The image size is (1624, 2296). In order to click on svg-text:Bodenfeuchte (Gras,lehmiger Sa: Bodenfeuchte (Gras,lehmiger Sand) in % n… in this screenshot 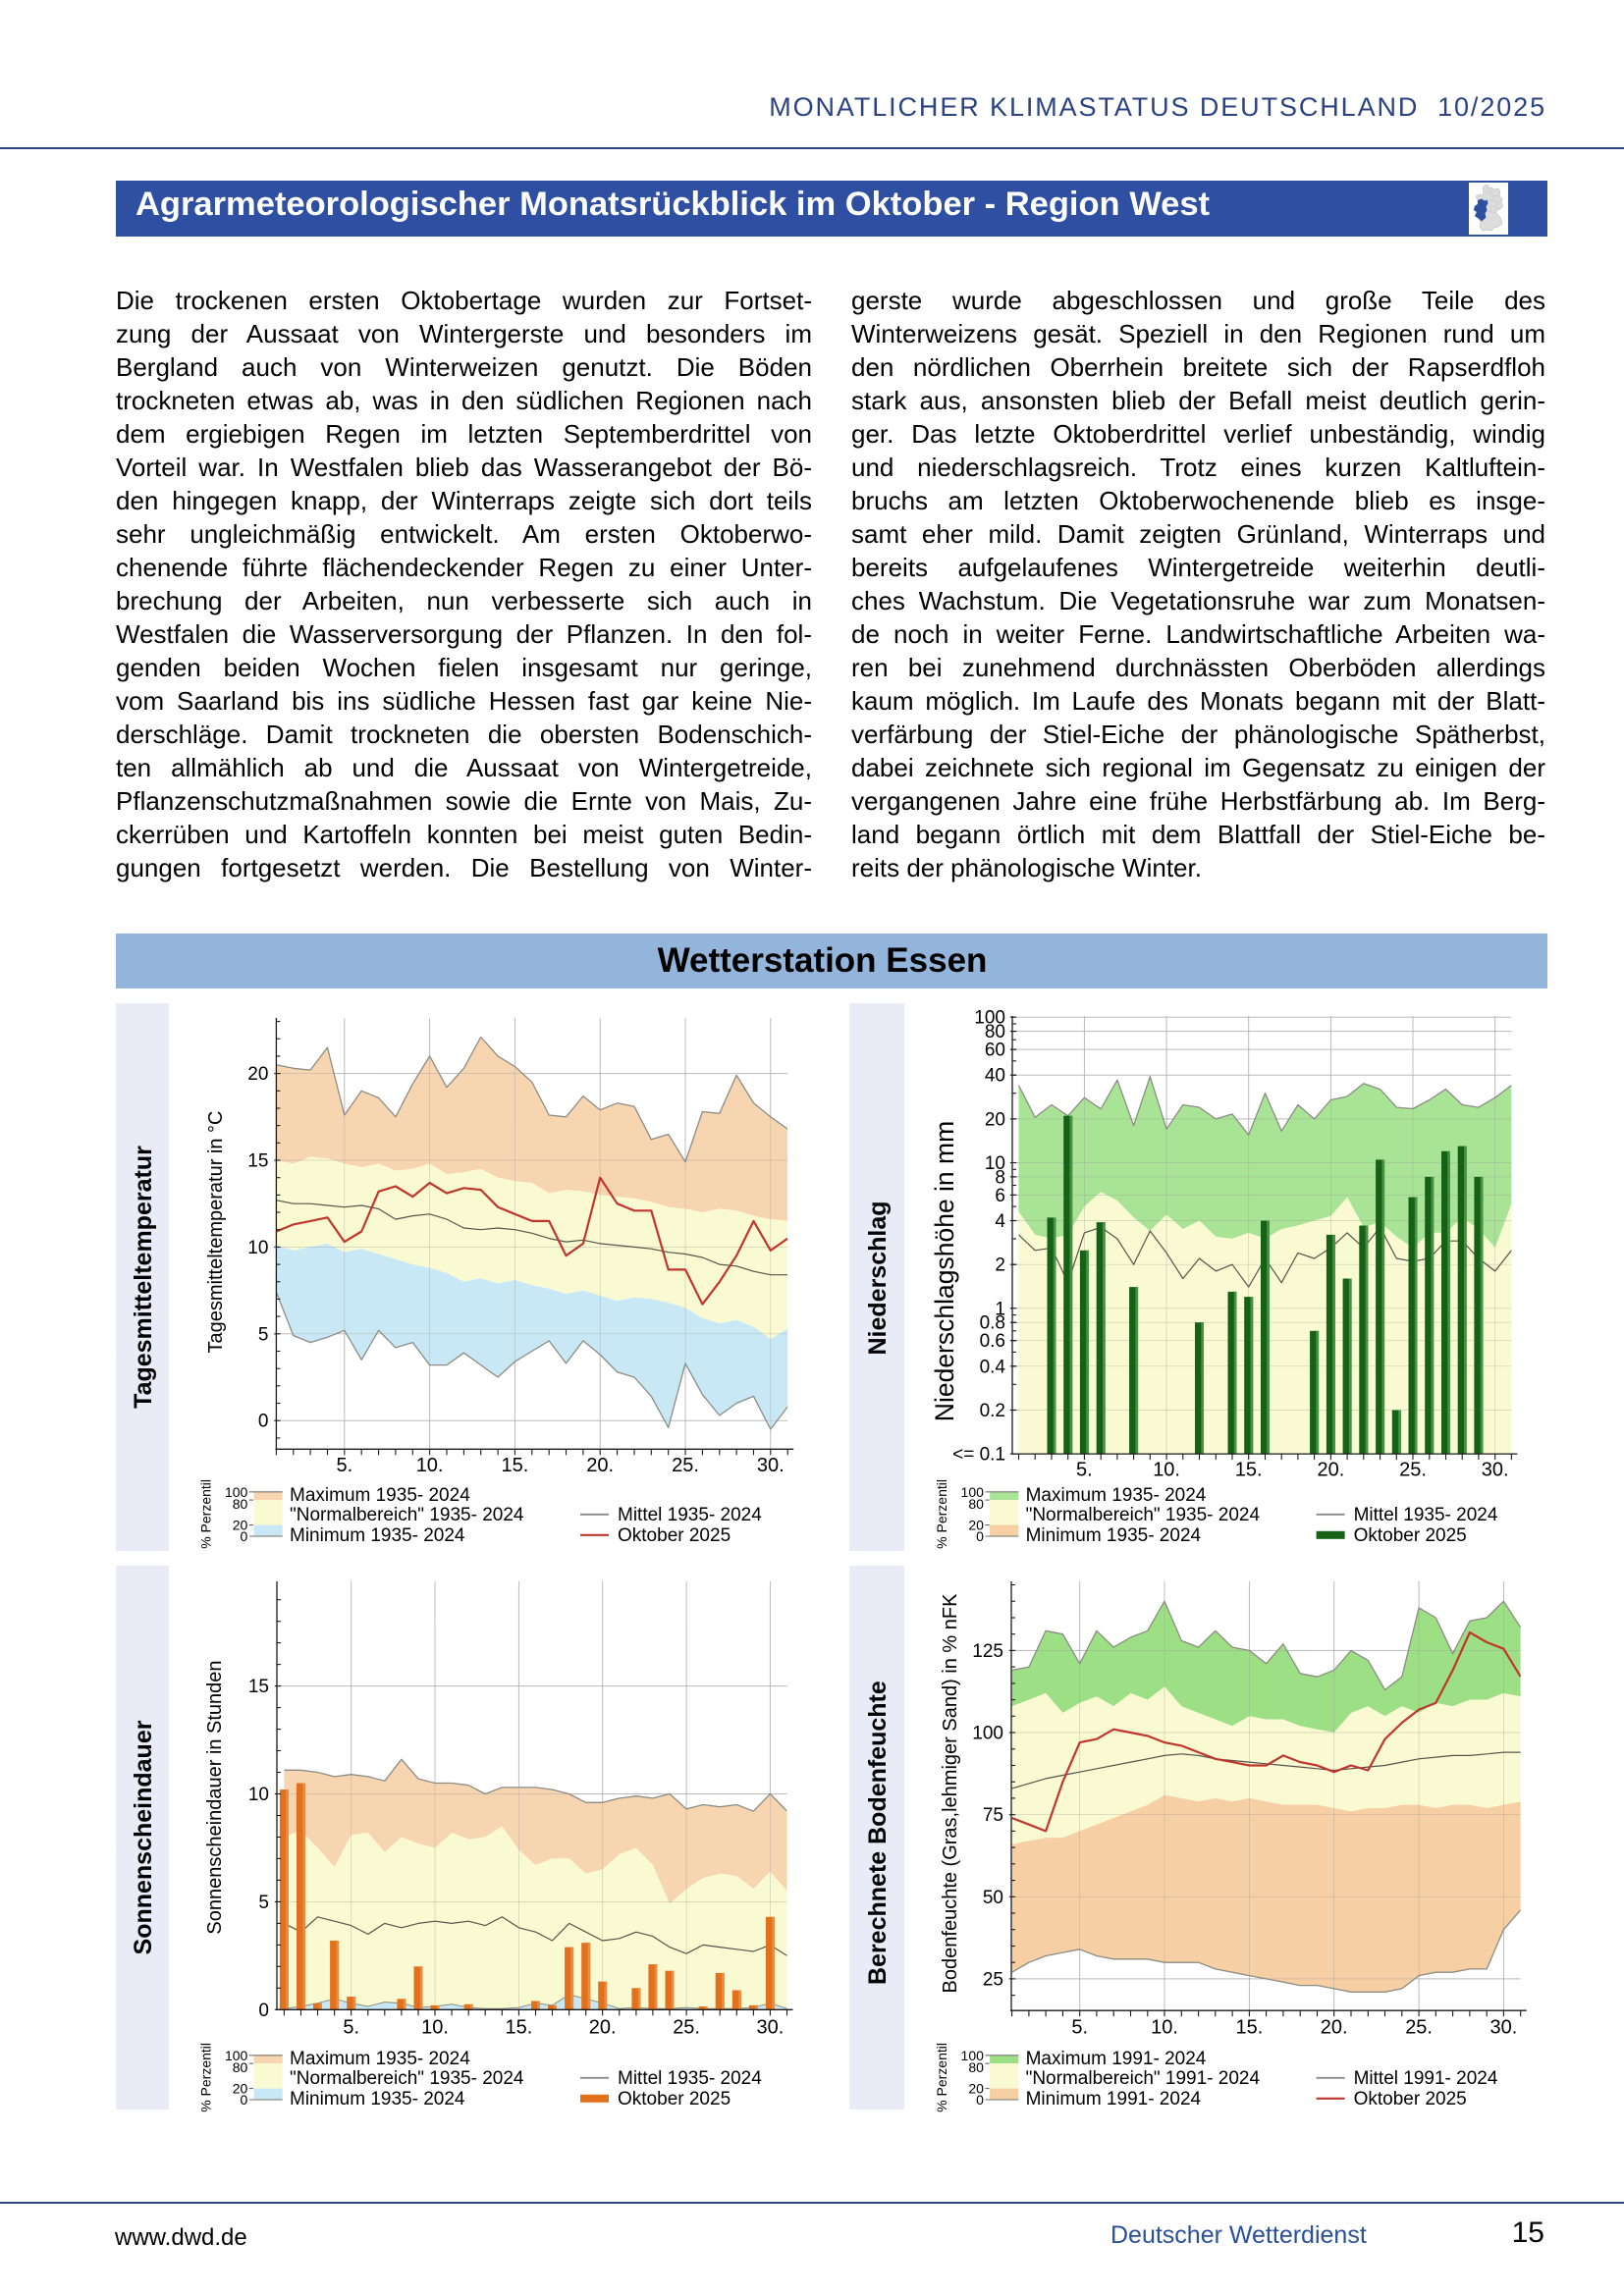, I will do `click(950, 1794)`.